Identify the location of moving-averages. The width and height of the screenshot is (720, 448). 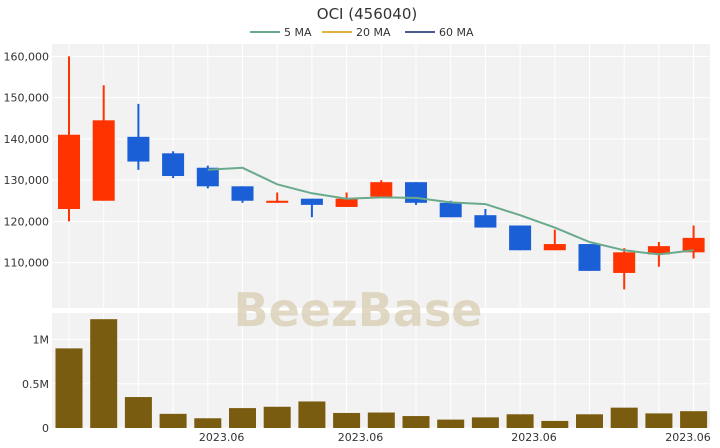
(450, 211).